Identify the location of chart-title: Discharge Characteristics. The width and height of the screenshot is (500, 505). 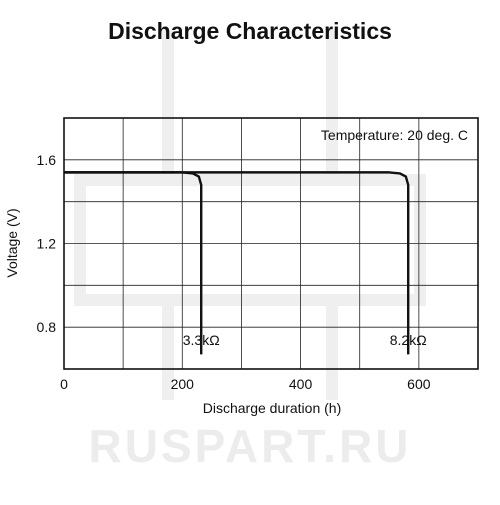
(250, 31).